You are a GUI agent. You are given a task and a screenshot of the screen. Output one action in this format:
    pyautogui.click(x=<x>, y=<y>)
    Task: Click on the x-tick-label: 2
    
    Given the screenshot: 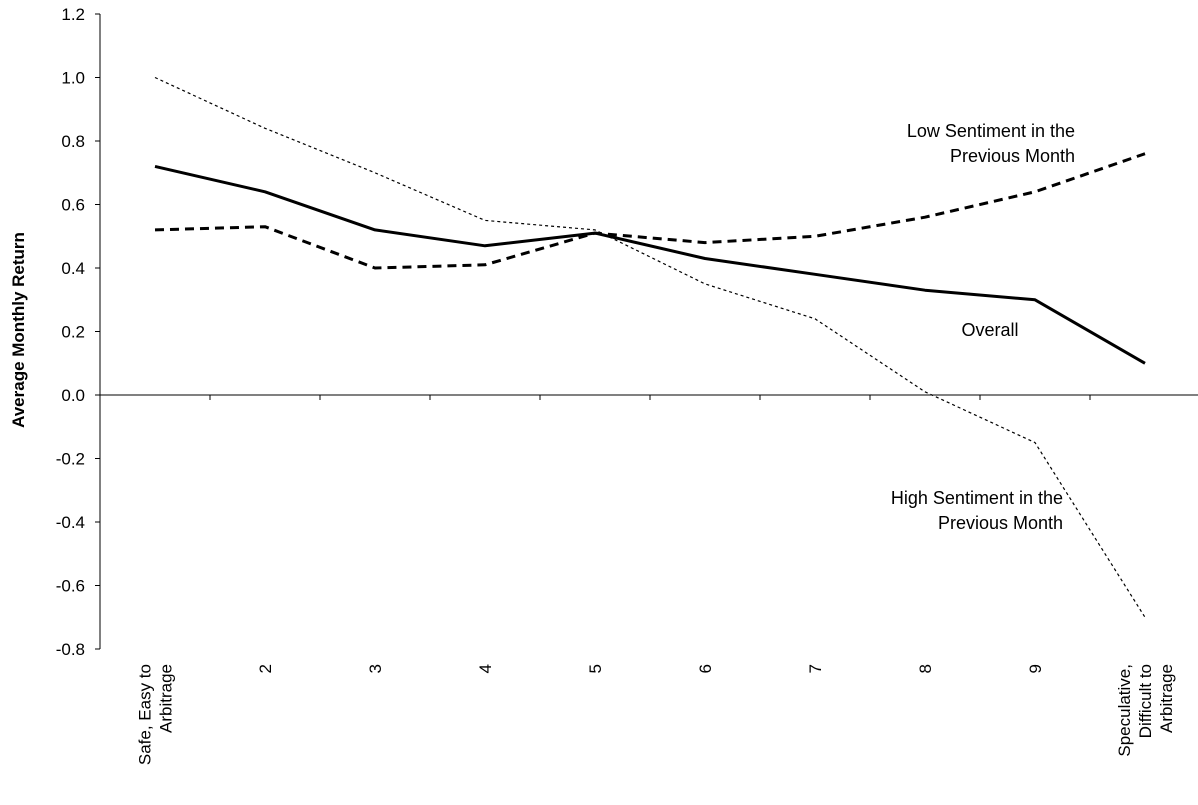 What is the action you would take?
    pyautogui.click(x=265, y=668)
    